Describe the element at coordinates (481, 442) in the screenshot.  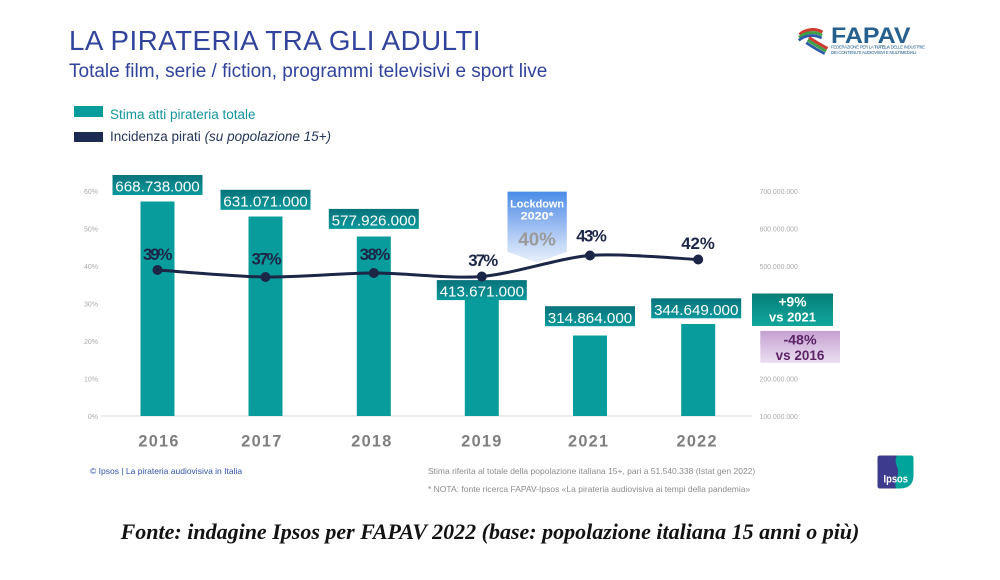
I see `svg-text: 2019` at that location.